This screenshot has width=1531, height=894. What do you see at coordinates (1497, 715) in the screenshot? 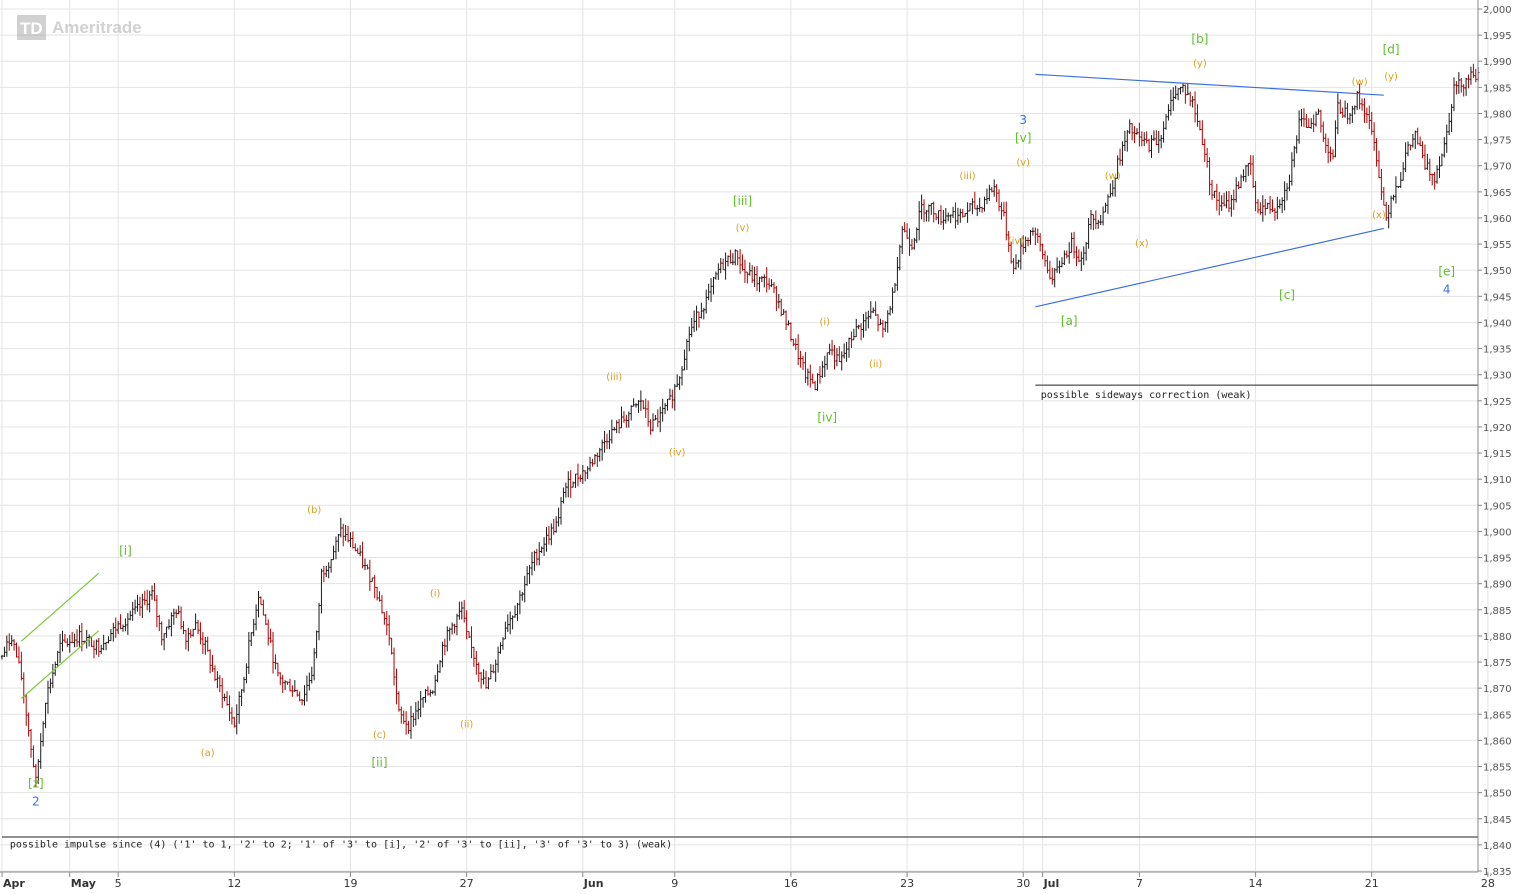
I see `y-tick-label: 1,865` at bounding box center [1497, 715].